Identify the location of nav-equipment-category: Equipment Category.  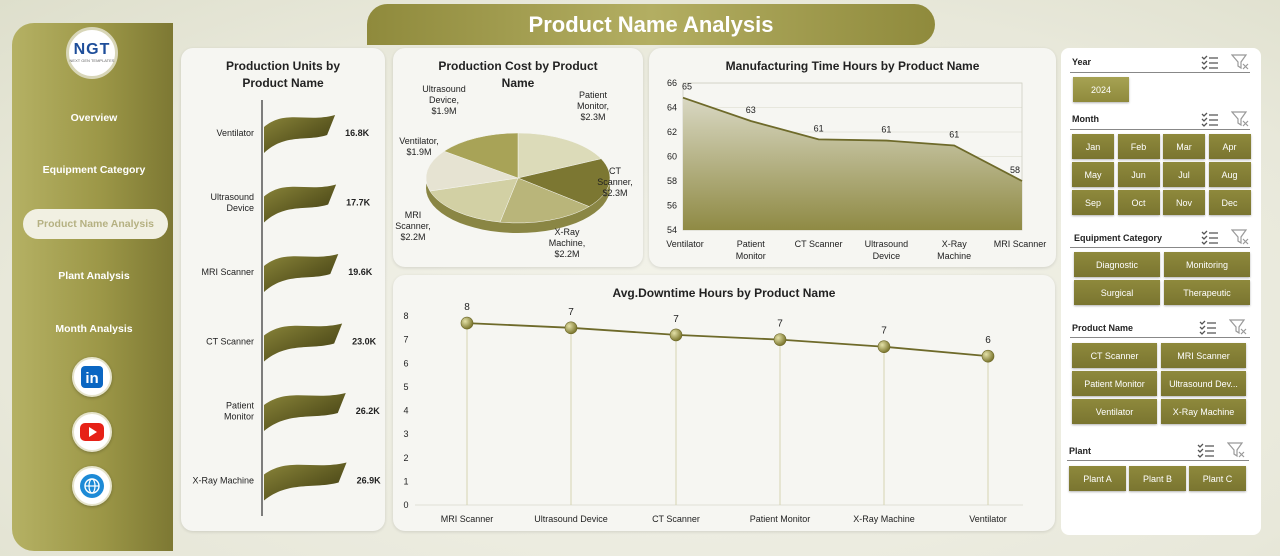
(94, 170).